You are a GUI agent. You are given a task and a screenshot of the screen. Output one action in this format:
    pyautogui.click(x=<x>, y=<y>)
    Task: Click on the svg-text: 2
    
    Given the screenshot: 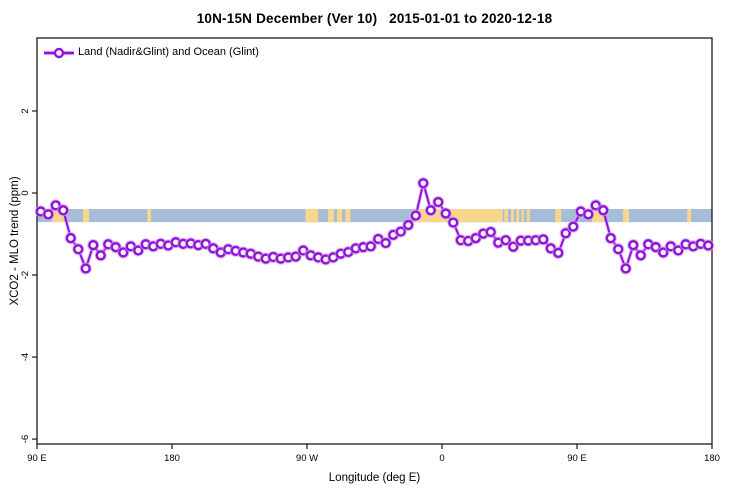 What is the action you would take?
    pyautogui.click(x=25, y=110)
    